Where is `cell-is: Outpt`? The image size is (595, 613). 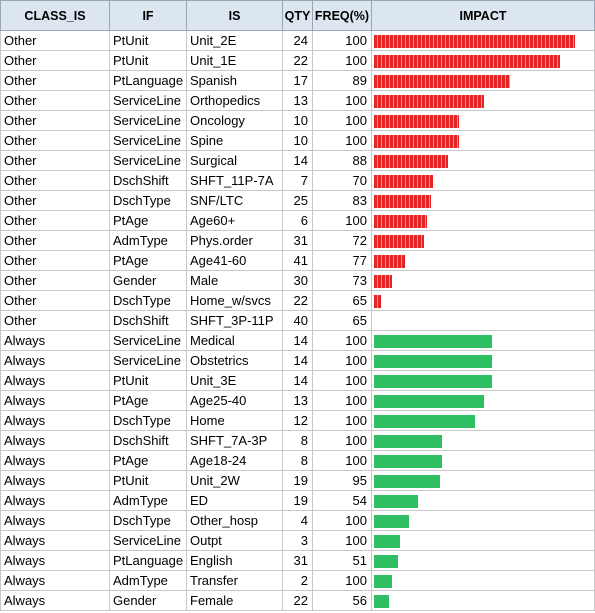 cell-is: Outpt is located at coordinates (234, 540).